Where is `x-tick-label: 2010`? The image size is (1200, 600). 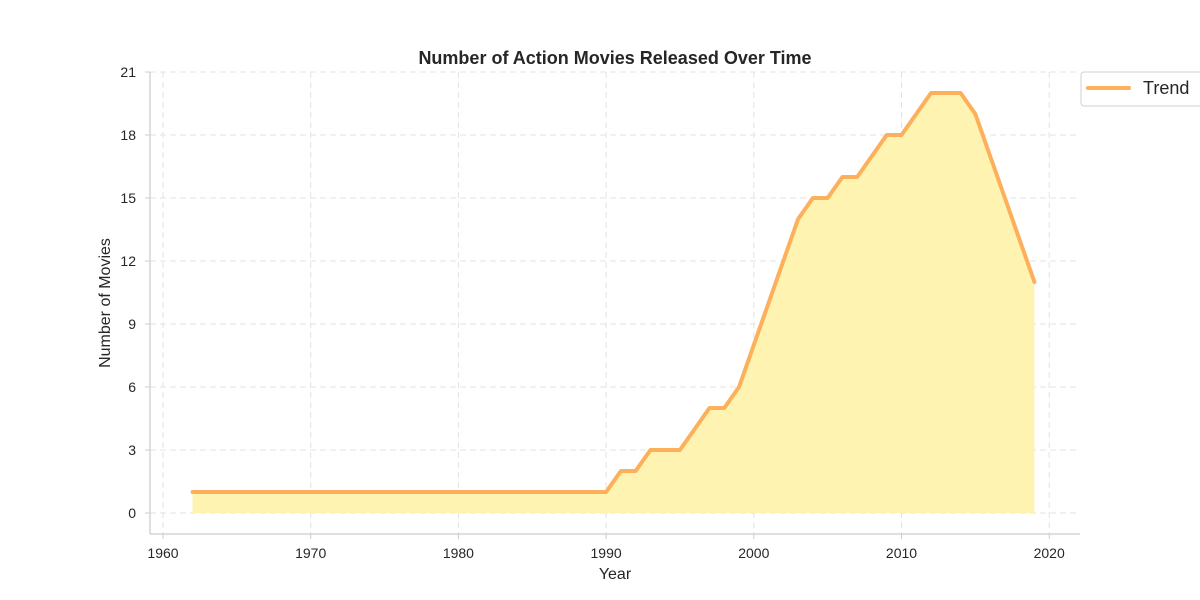 x-tick-label: 2010 is located at coordinates (901, 553).